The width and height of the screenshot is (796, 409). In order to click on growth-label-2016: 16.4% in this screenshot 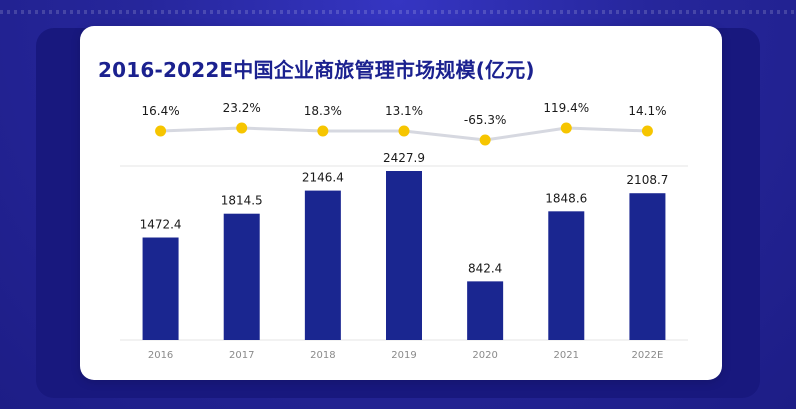, I will do `click(161, 111)`.